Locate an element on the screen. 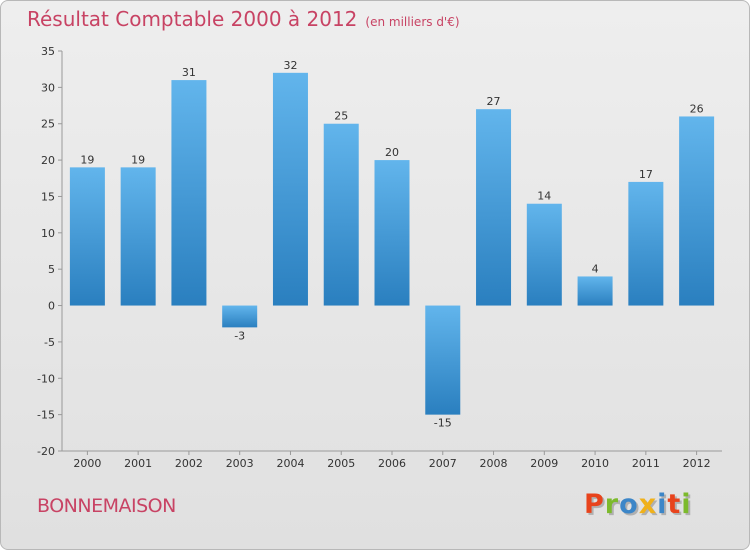 The height and width of the screenshot is (550, 750). logo-letter: r is located at coordinates (612, 504).